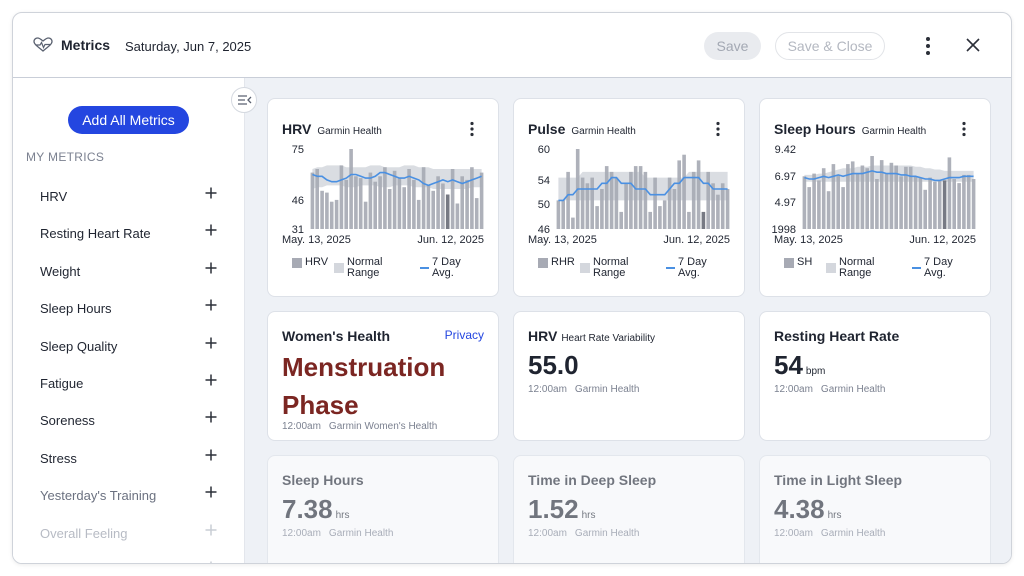 This screenshot has height=576, width=1024. What do you see at coordinates (732, 46) in the screenshot?
I see `save-button: Save` at bounding box center [732, 46].